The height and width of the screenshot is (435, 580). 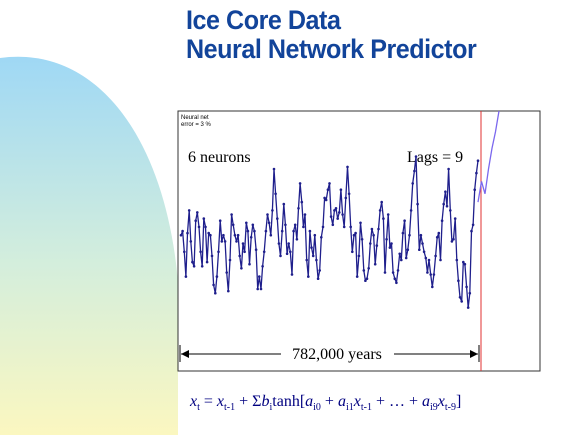 I want to click on prediction-series-line, so click(x=488, y=156).